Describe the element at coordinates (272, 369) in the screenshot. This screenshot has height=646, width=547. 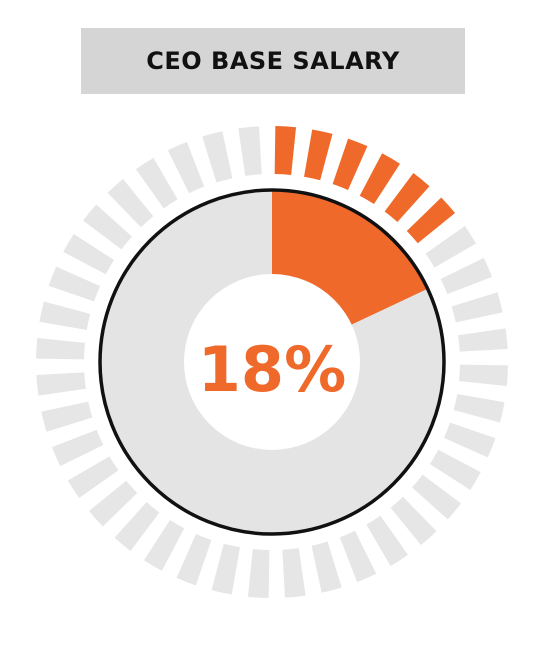
I see `center-value-label: 18%` at that location.